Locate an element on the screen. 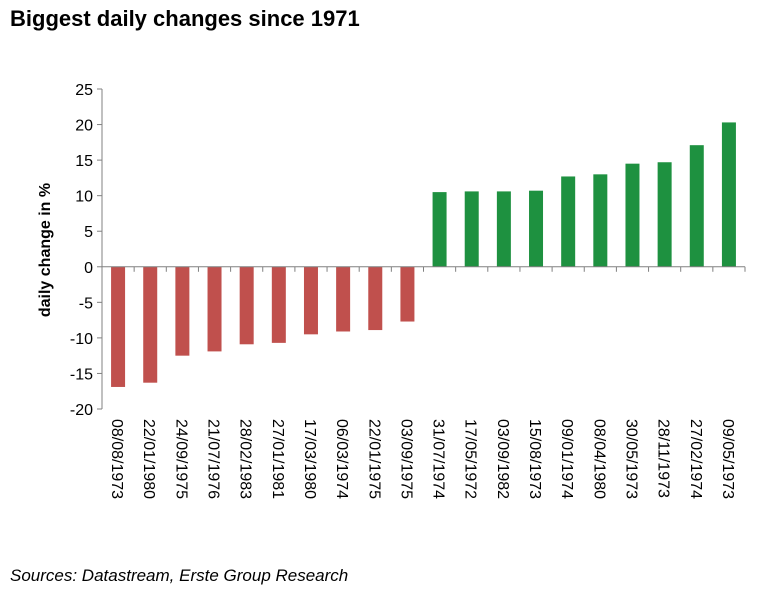 Image resolution: width=759 pixels, height=594 pixels. x-tick-label: 21/07/1976 is located at coordinates (213, 459).